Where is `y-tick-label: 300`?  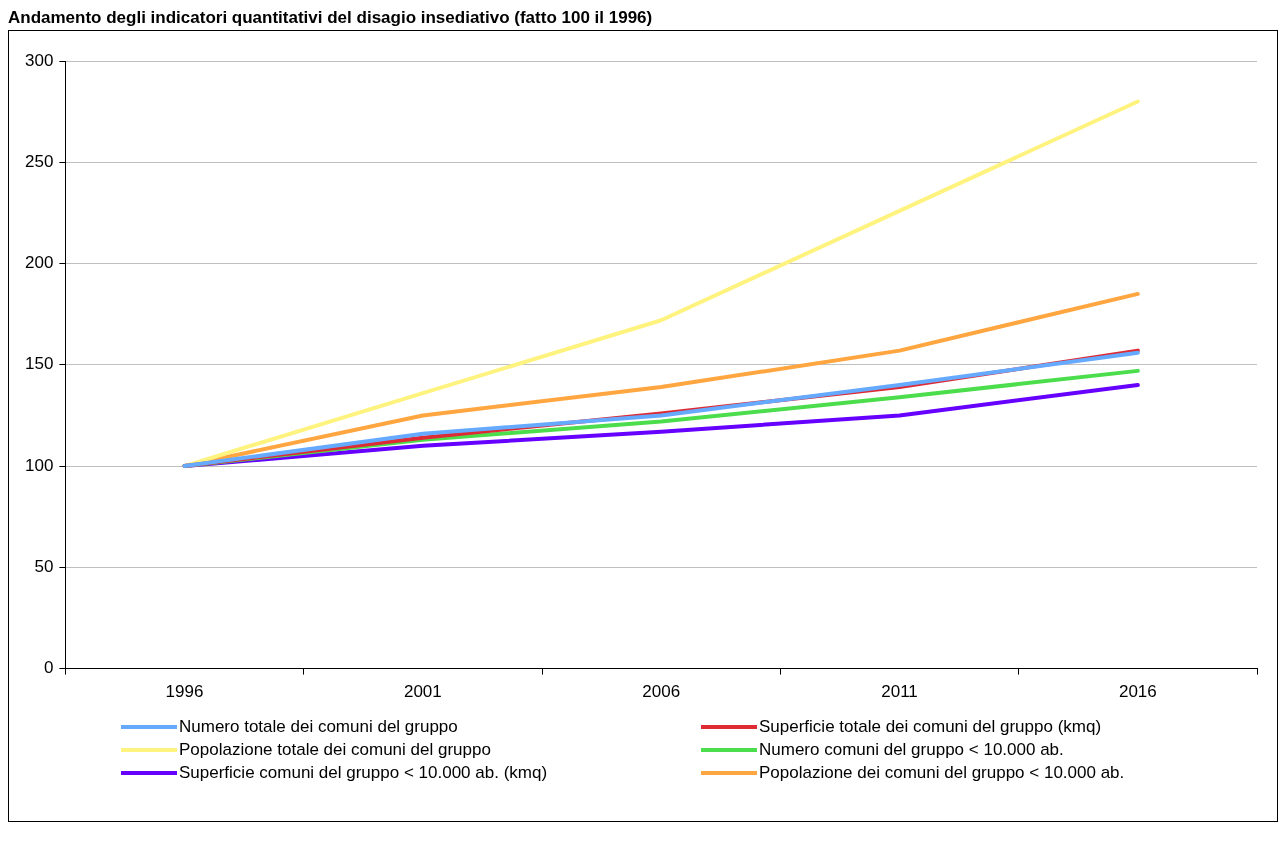
y-tick-label: 300 is located at coordinates (39, 60).